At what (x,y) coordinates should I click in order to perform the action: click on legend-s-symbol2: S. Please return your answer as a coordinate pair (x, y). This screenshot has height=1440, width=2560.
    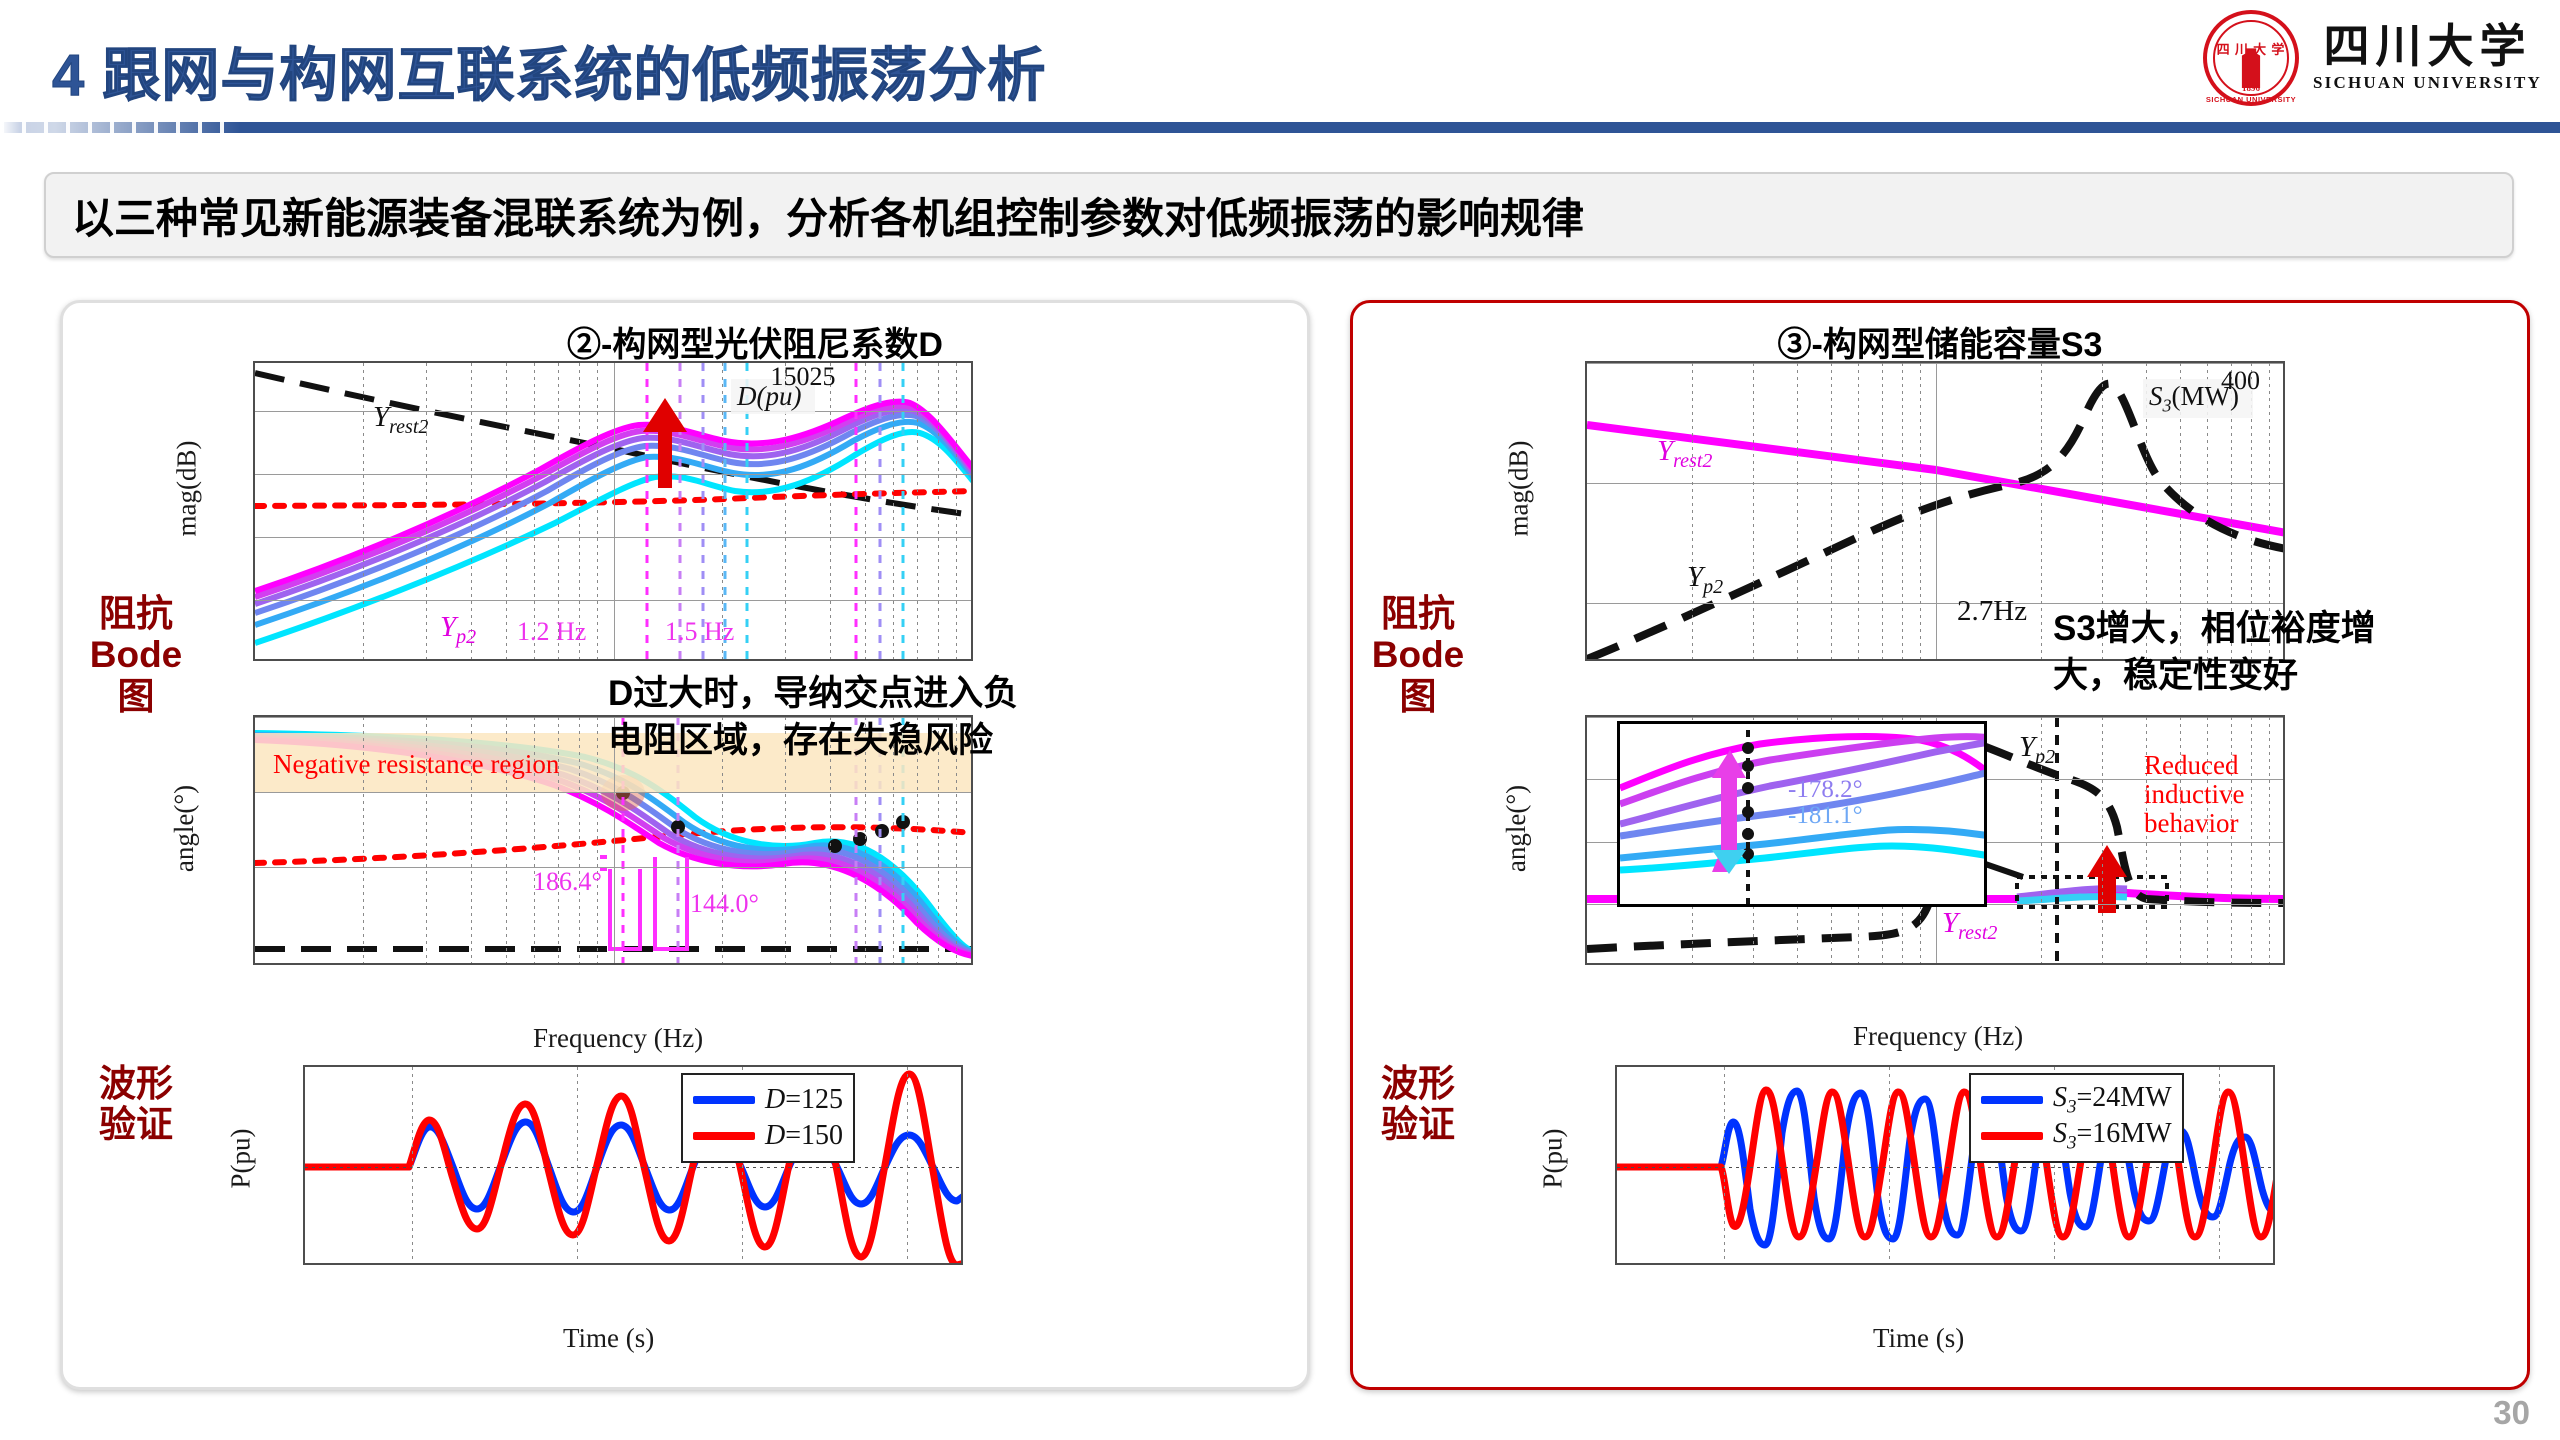
    Looking at the image, I should click on (2060, 1133).